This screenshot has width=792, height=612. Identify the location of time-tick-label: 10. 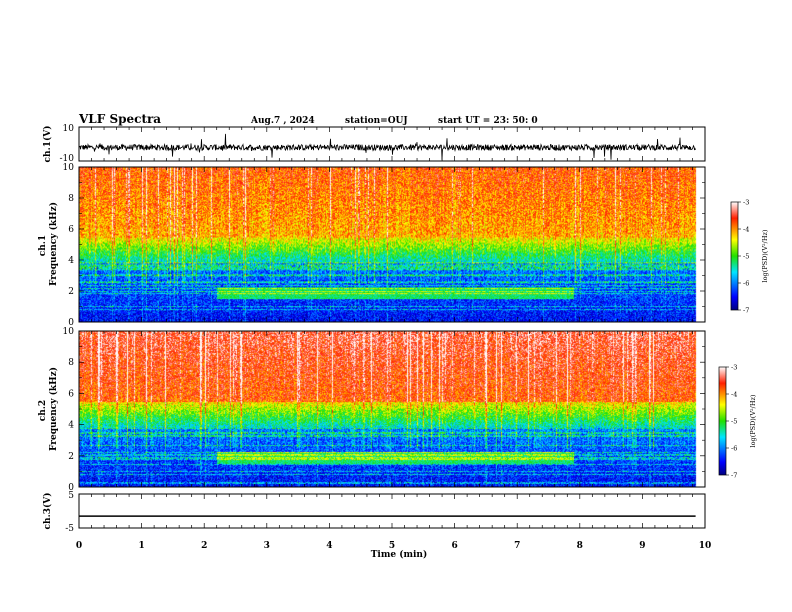
(705, 546).